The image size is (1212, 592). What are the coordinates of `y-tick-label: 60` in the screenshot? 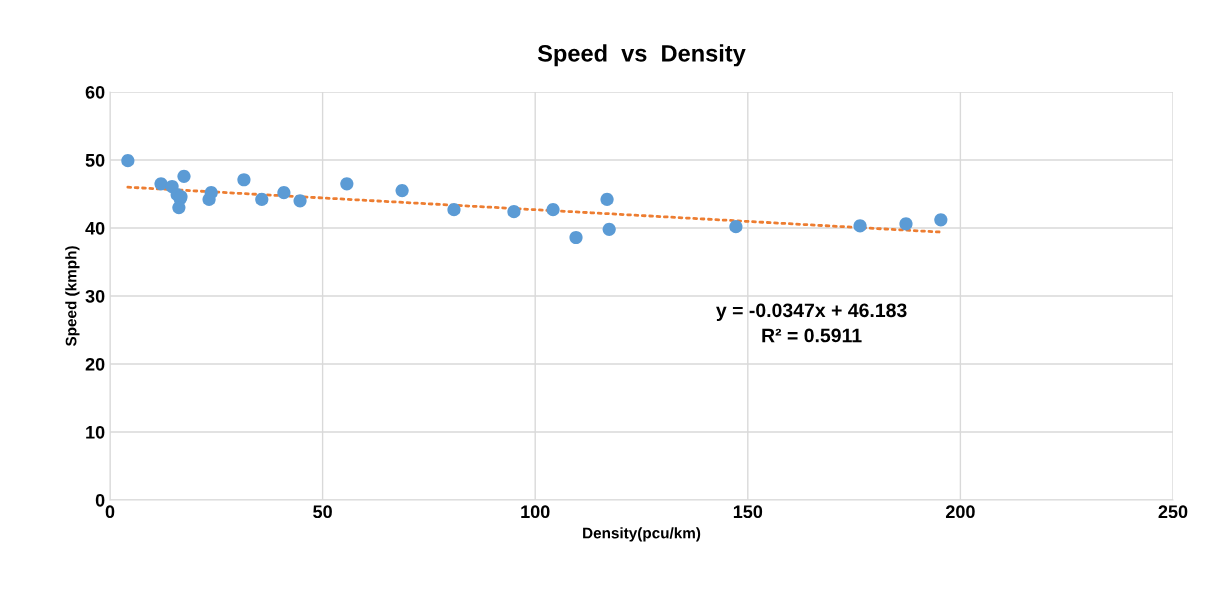 It's located at (95, 92).